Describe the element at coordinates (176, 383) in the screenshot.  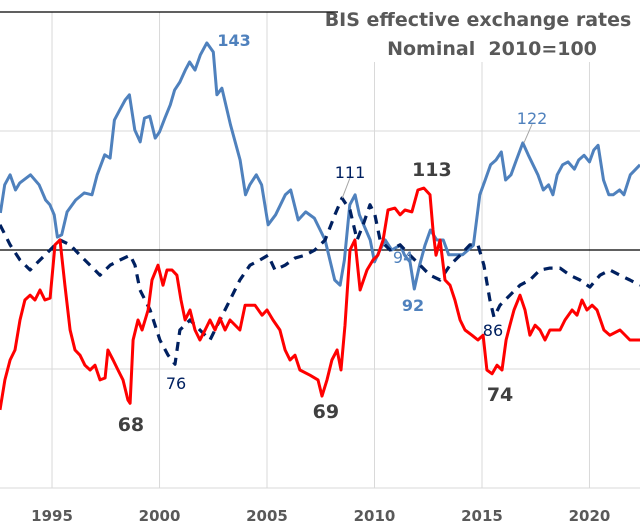
I see `data-label-navy: 76` at that location.